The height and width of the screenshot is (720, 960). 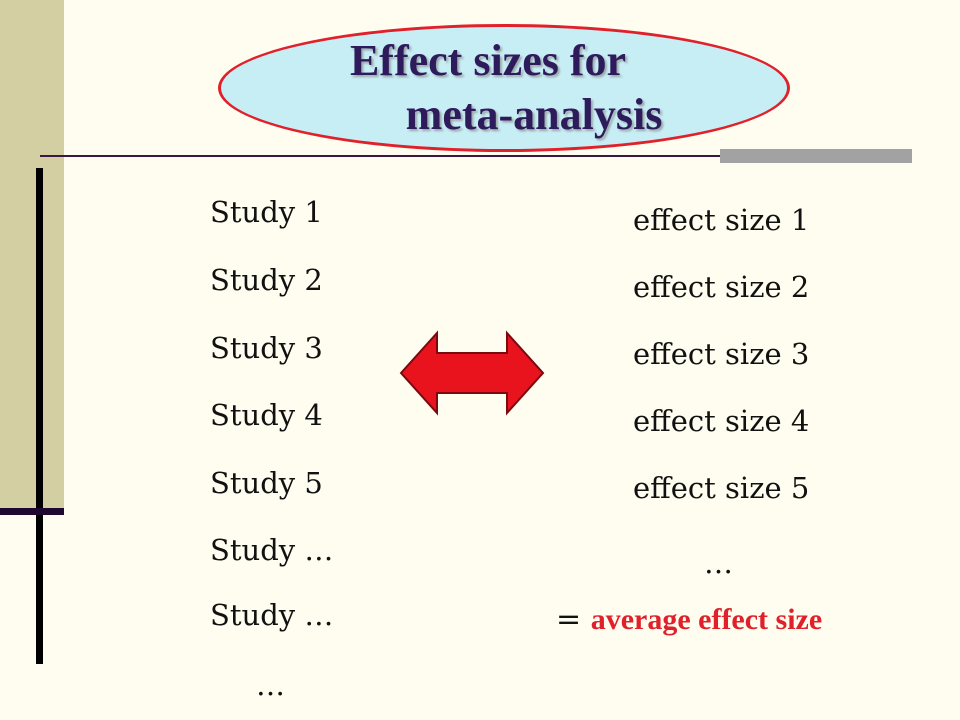 I want to click on effect-size-item: effect size 3, so click(x=721, y=354).